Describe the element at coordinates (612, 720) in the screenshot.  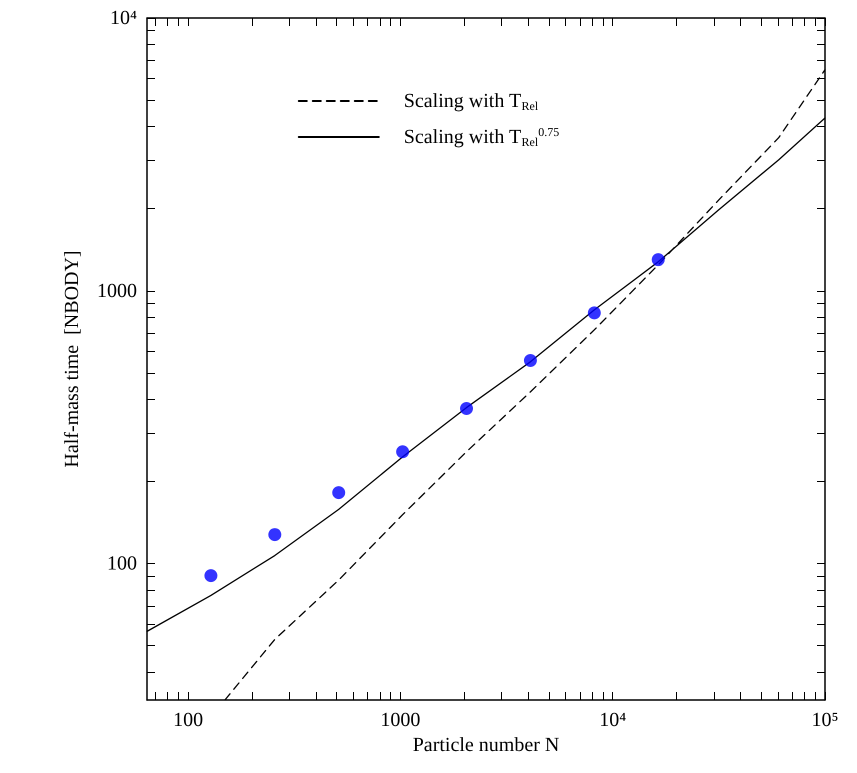
I see `x-tick-label: 10⁴` at that location.